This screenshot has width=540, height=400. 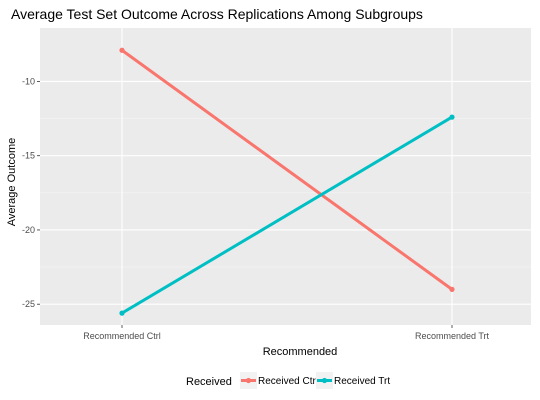 I want to click on x-axis-title: Recommended, so click(x=300, y=352).